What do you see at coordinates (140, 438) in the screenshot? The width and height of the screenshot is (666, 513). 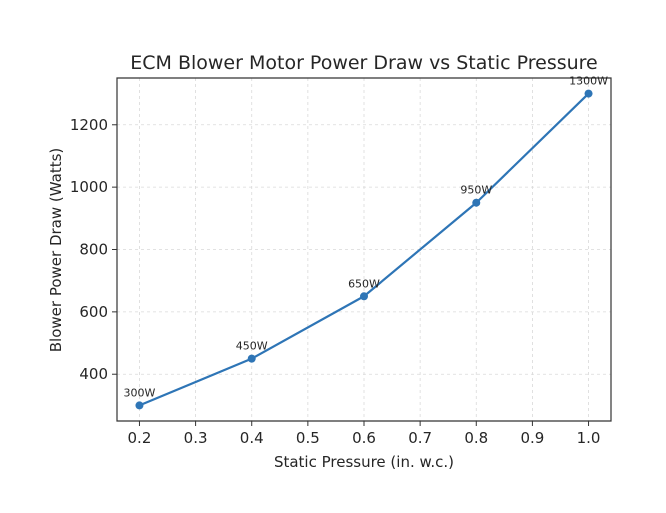 I see `x-tick-label: 0.2` at bounding box center [140, 438].